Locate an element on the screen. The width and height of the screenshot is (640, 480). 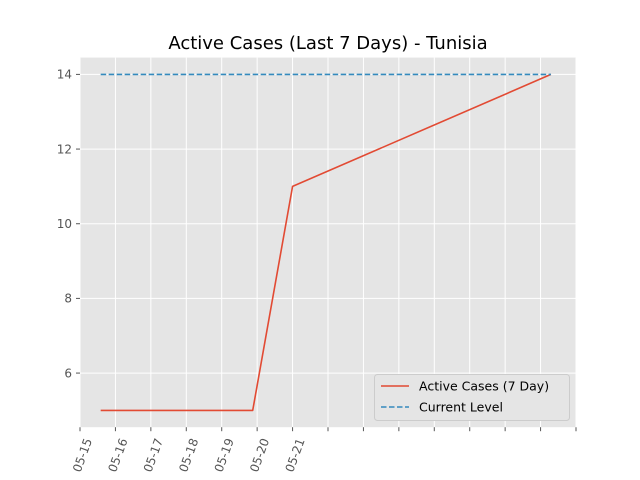
y-tick-label: 12 is located at coordinates (64, 149).